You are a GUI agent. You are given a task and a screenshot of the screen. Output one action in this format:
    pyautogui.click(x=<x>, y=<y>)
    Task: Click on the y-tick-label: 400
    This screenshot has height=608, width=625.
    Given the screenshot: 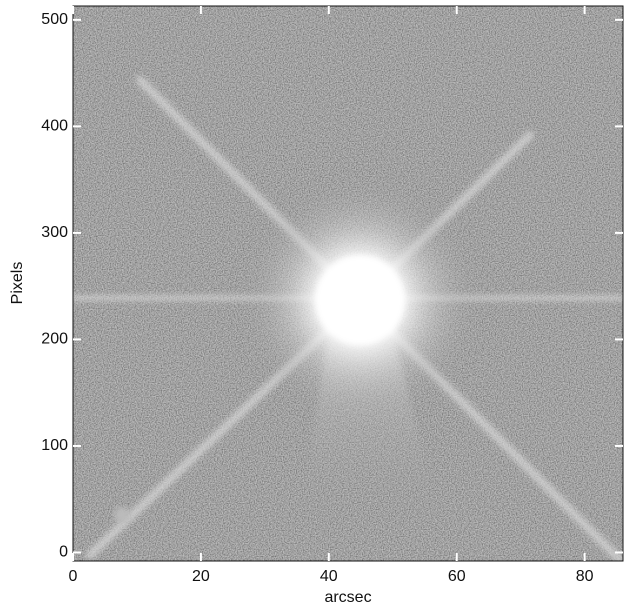 What is the action you would take?
    pyautogui.click(x=54, y=126)
    